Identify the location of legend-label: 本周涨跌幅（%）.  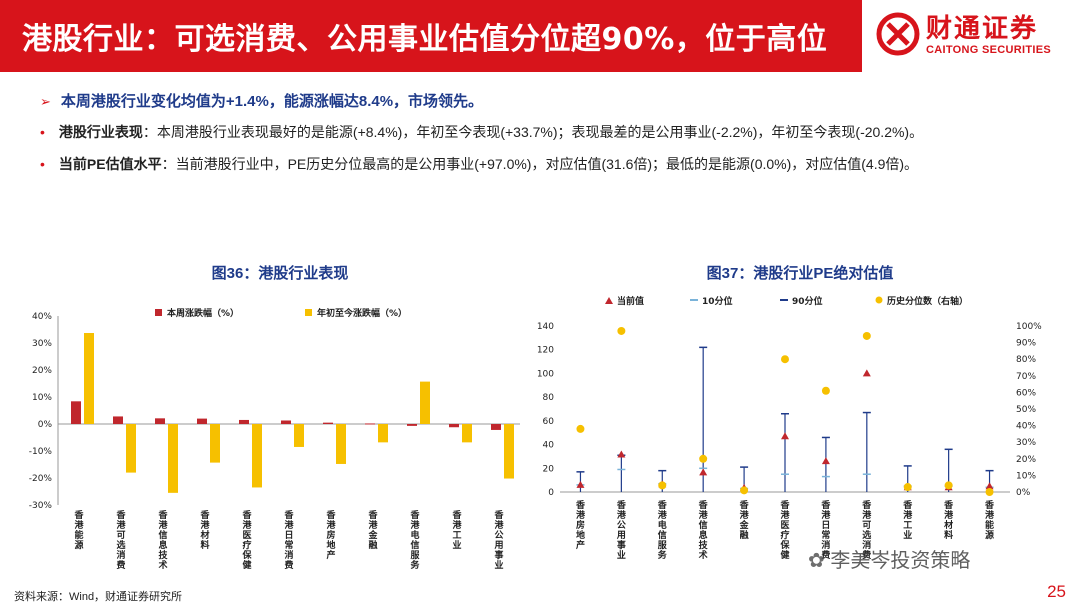
(203, 313).